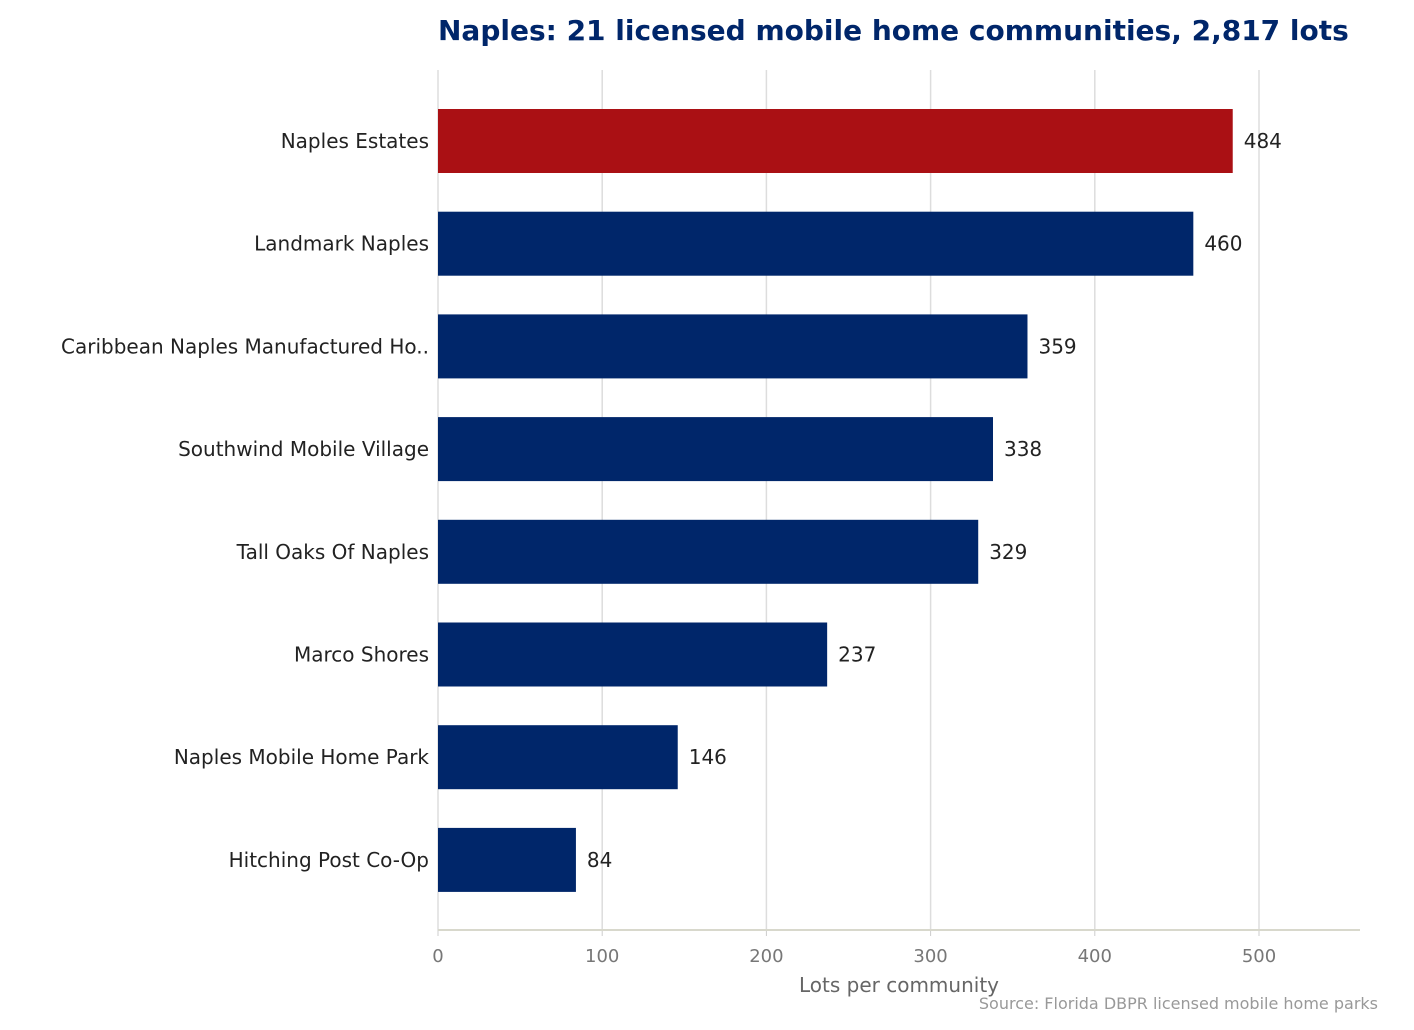 This screenshot has height=1030, width=1414. I want to click on value-label: 329, so click(1008, 552).